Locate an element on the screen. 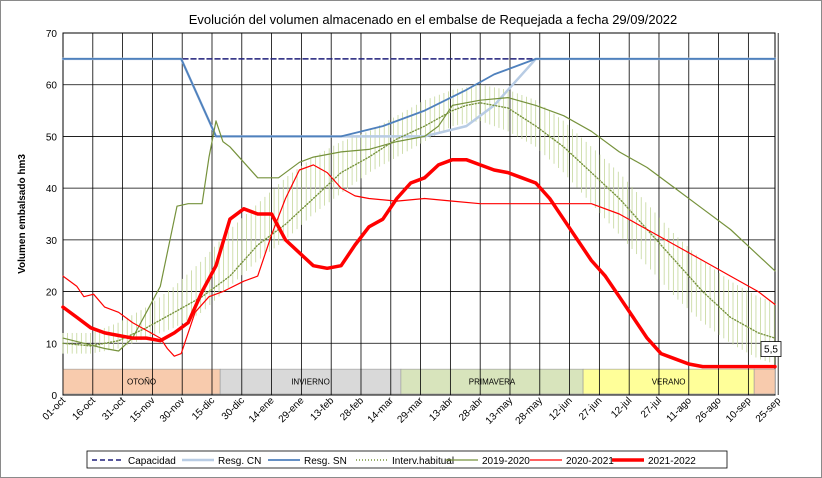 This screenshot has height=478, width=822. x-tick-label: 28-may is located at coordinates (529, 410).